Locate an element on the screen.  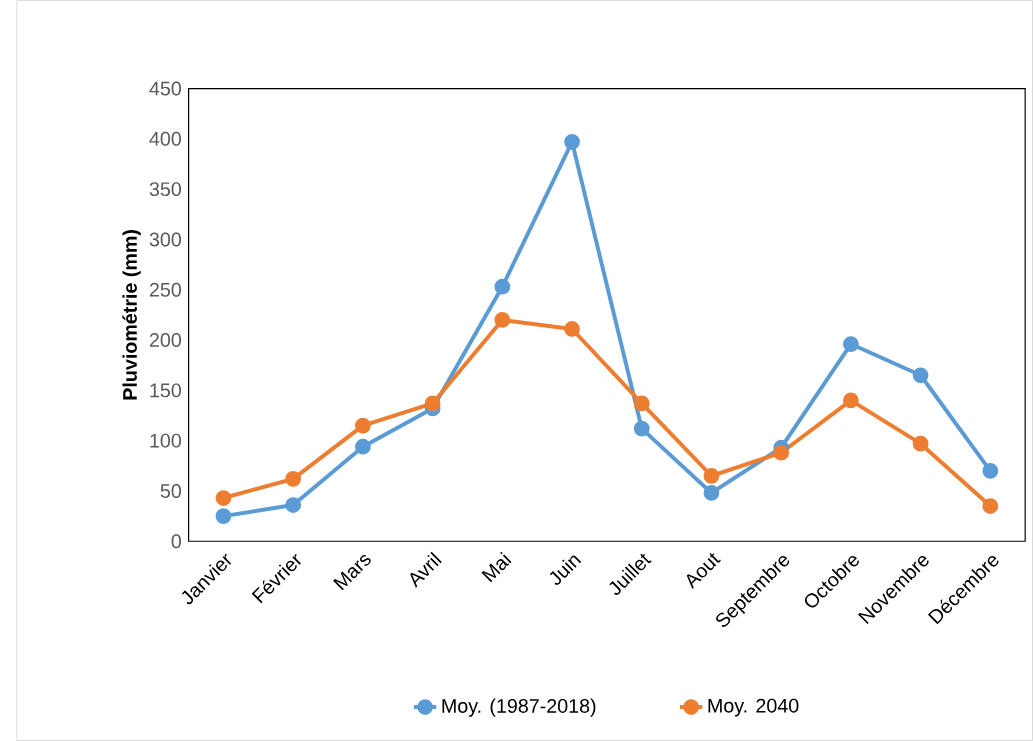
y-tick-label: 300 is located at coordinates (165, 239).